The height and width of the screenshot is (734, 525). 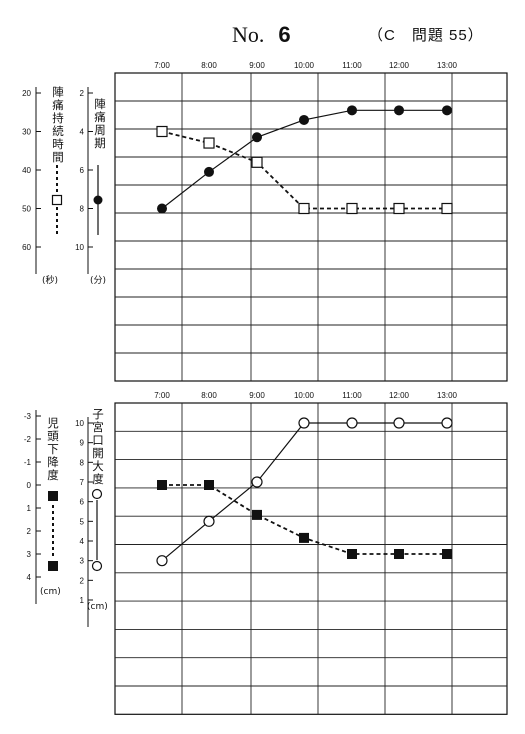 What do you see at coordinates (29, 531) in the screenshot?
I see `left-axis-tick-label-lower: 2` at bounding box center [29, 531].